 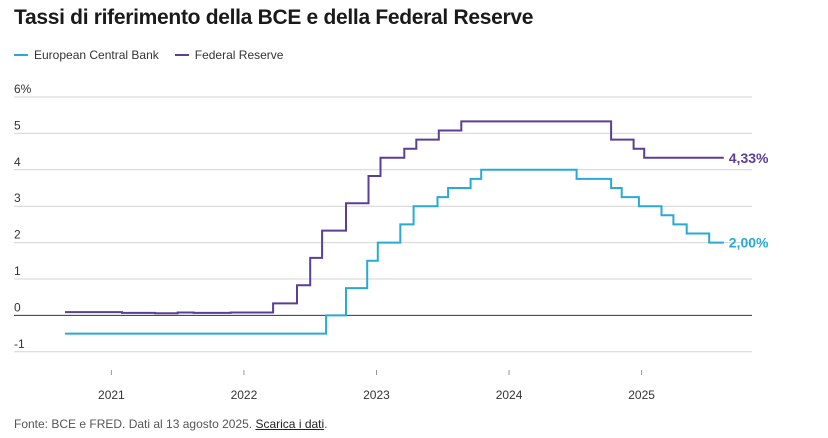 I want to click on legend-label-fed: Federal Reserve, so click(x=239, y=55).